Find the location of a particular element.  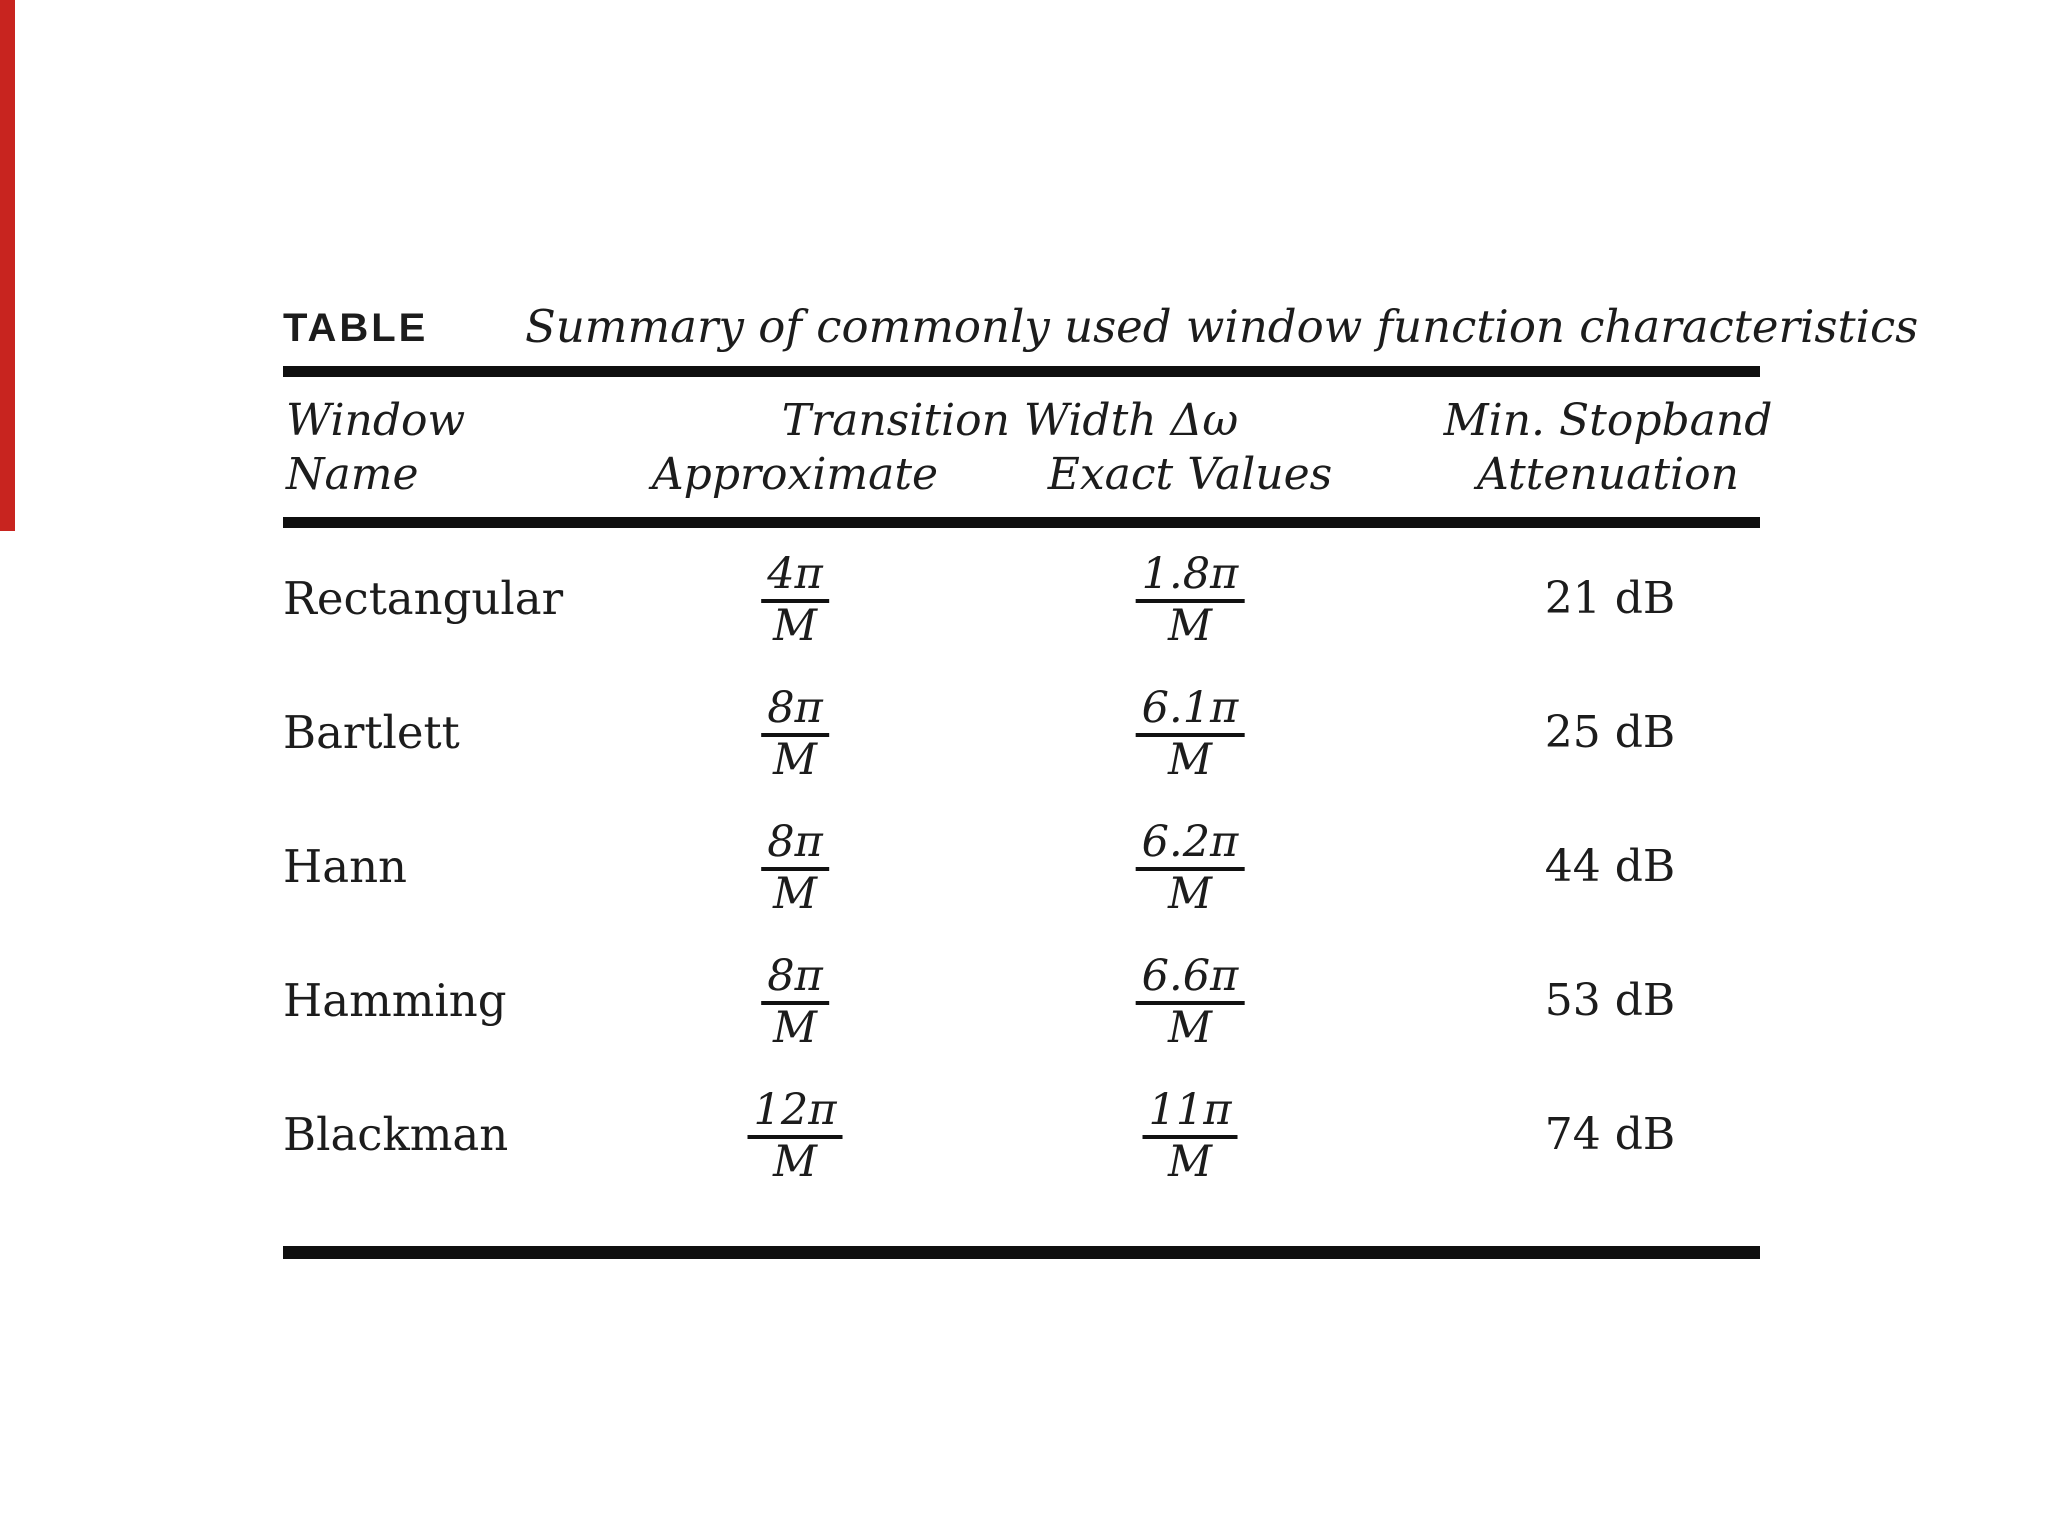

table-rule-header is located at coordinates (1021, 522).